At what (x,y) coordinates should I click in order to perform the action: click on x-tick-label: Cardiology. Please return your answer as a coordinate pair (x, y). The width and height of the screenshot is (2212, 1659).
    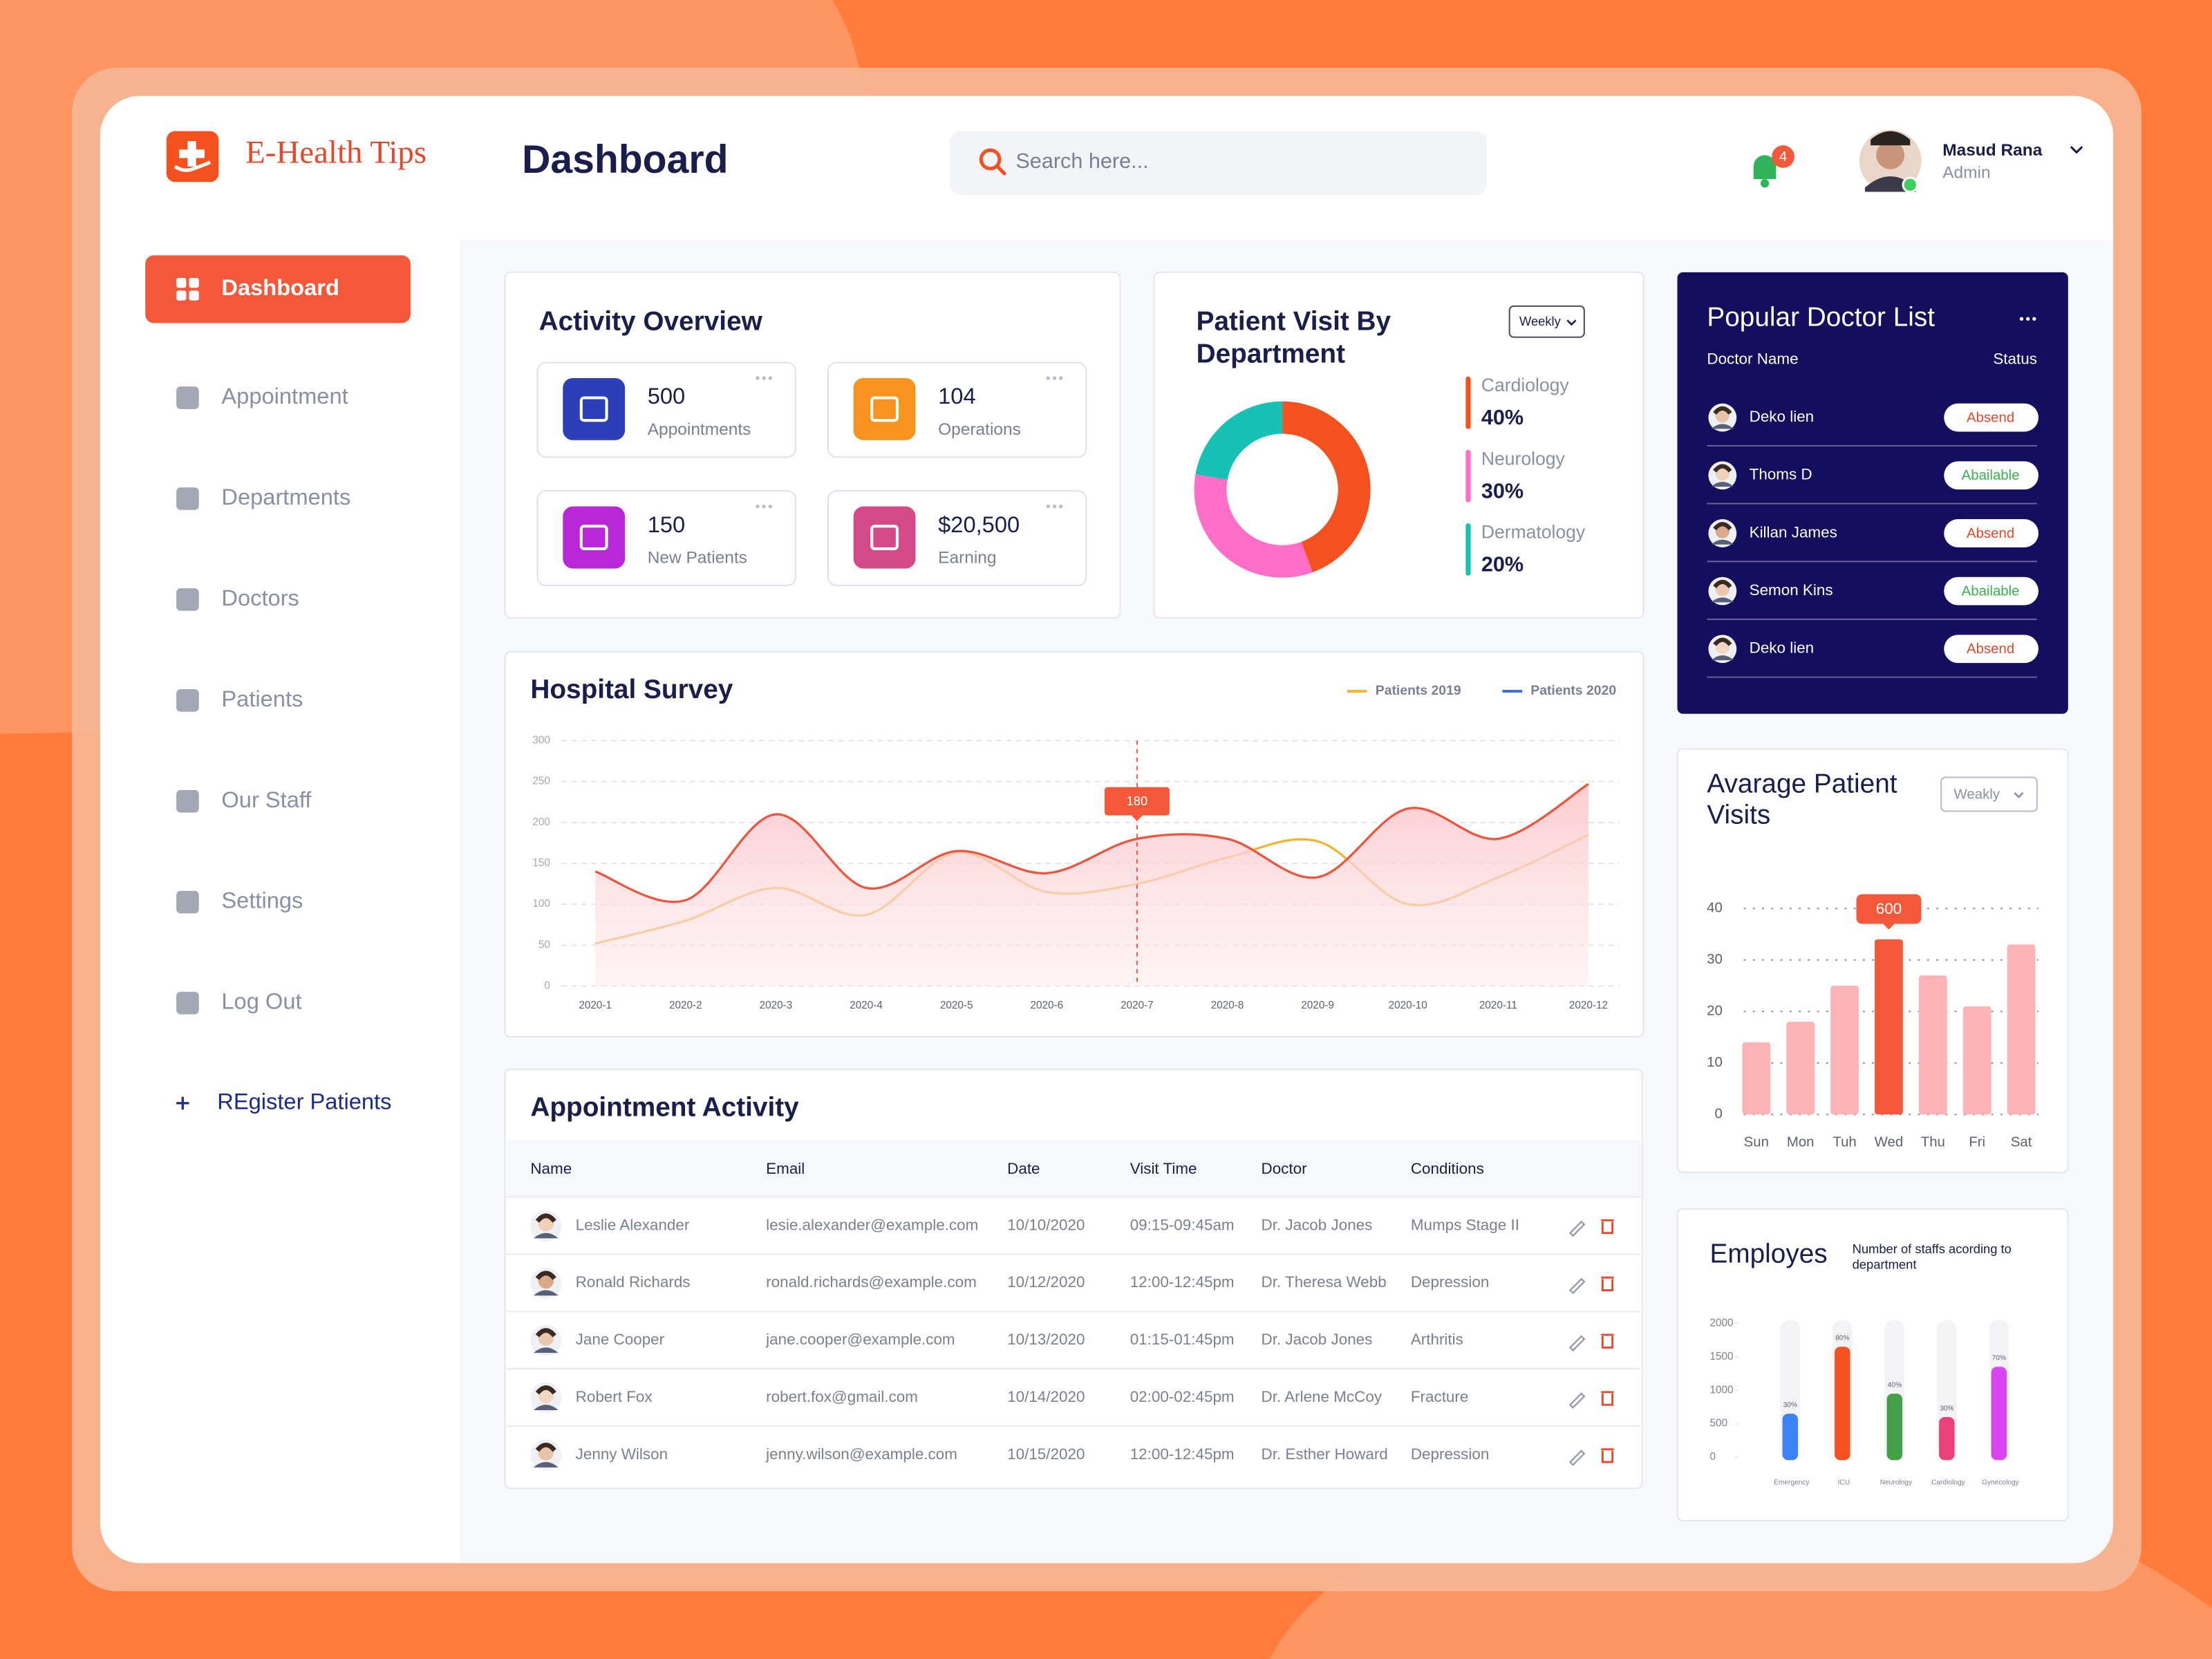
    Looking at the image, I should click on (1948, 1483).